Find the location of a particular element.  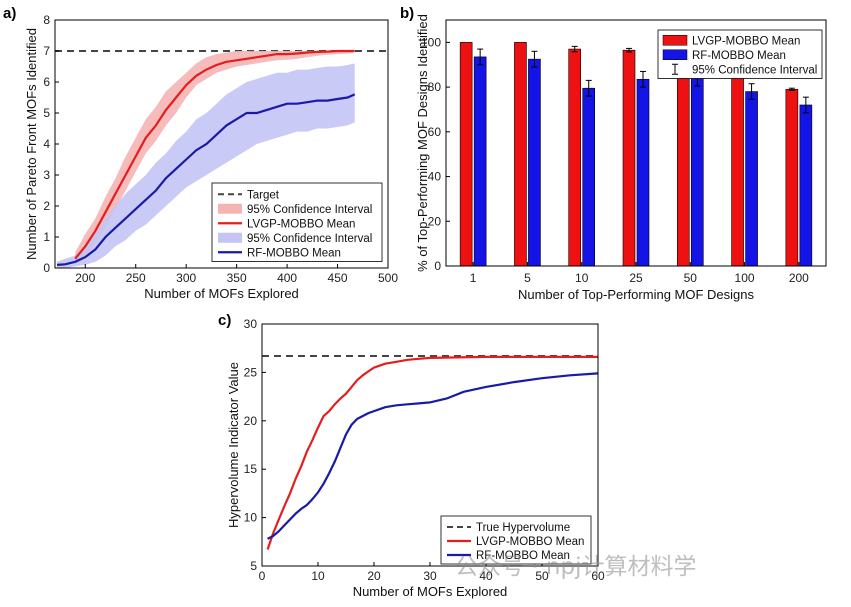

x-tick-label: 500 is located at coordinates (388, 278).